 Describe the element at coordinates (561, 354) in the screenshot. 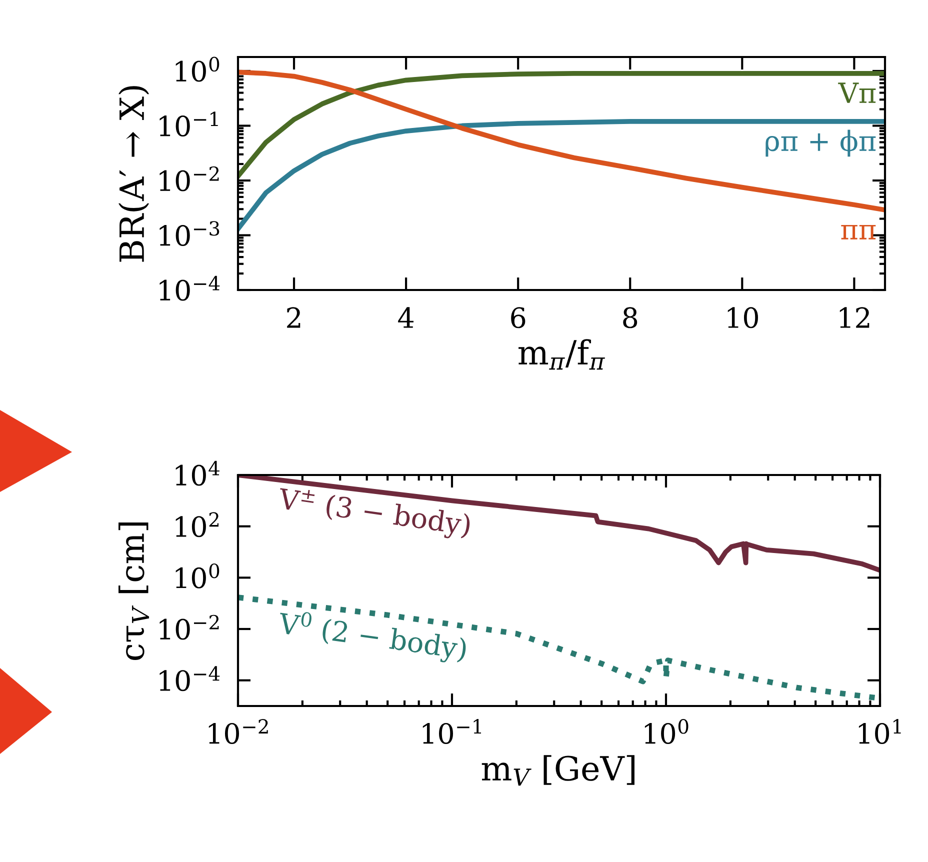

I see `x-axis-title: m$_{π}$/f$_{π}$` at that location.